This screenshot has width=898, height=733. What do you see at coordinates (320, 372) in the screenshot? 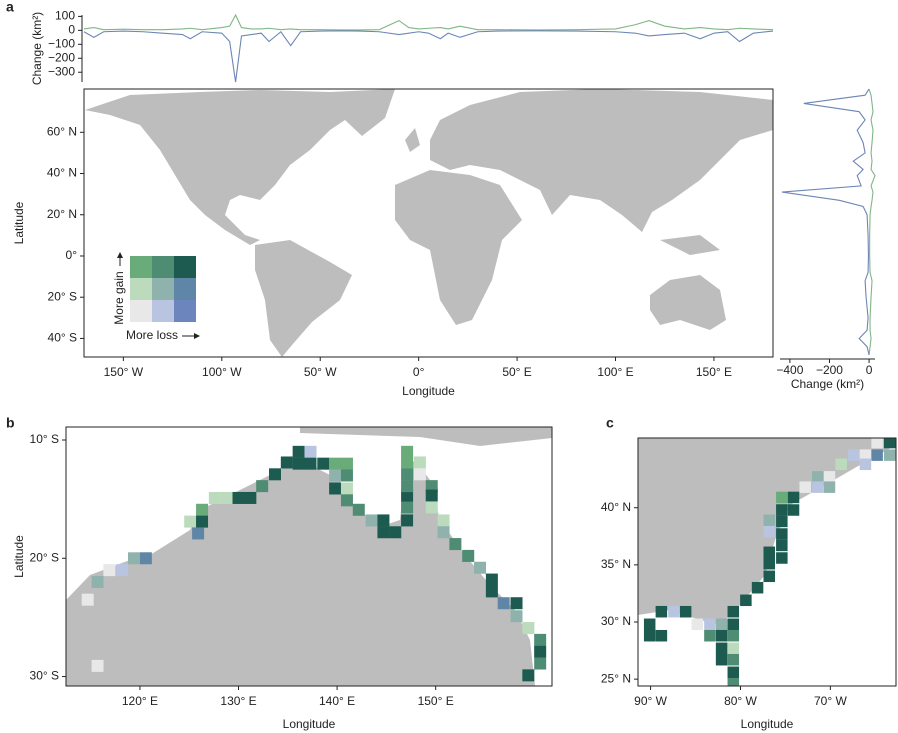
I see `x-tick-label: 50° W` at bounding box center [320, 372].